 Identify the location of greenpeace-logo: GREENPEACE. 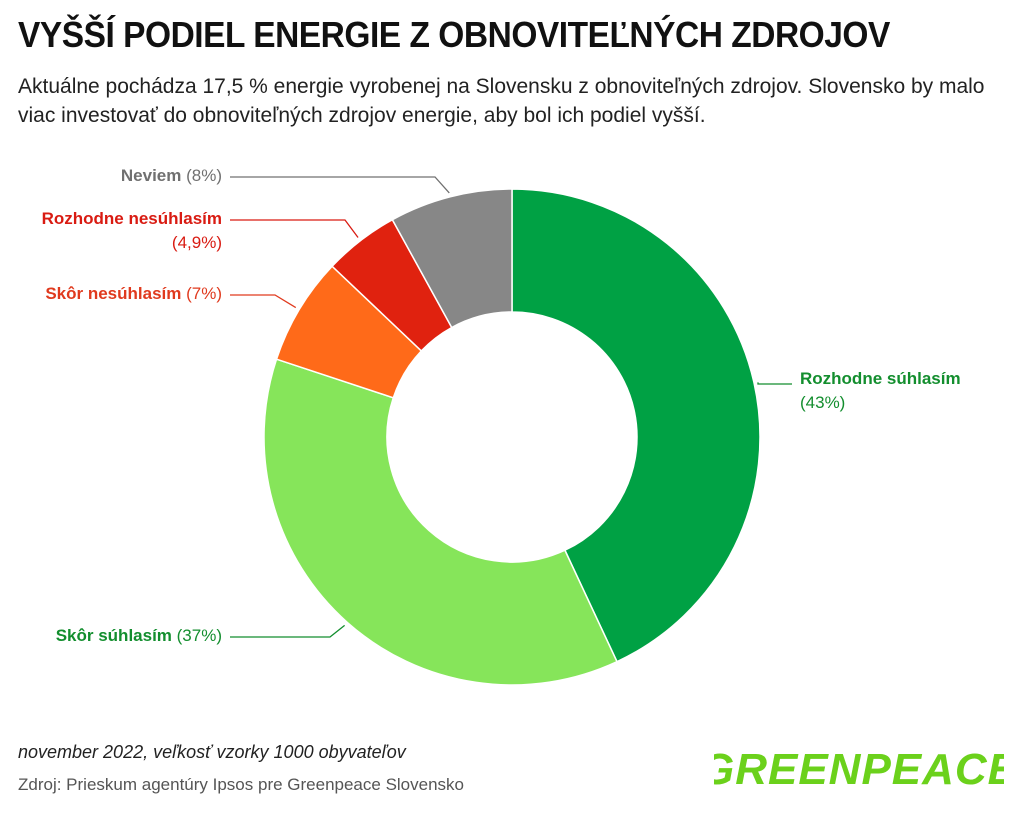
(859, 769).